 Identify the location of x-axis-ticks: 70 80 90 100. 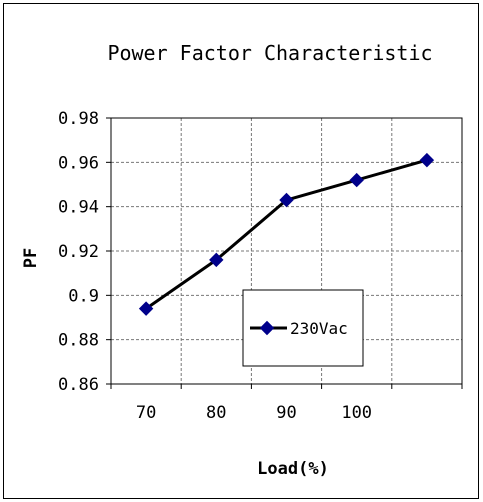
(286, 403).